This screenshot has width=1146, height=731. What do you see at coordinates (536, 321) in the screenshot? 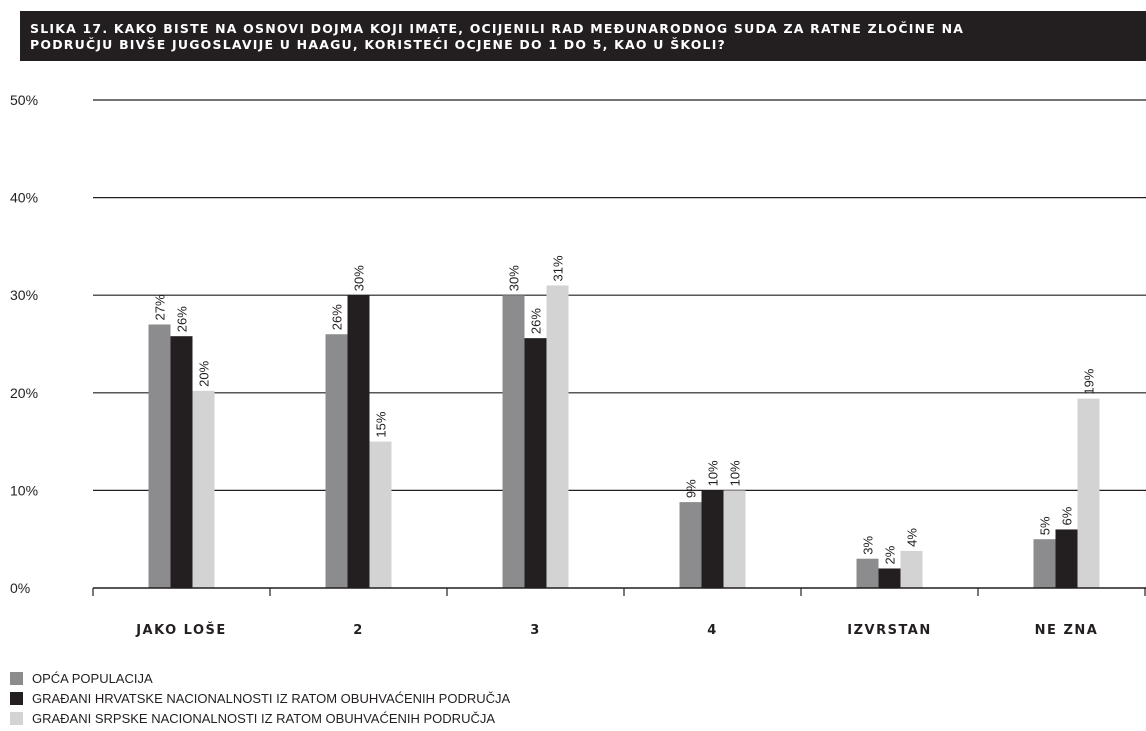
I see `data-label-2-series-1: 26%` at bounding box center [536, 321].